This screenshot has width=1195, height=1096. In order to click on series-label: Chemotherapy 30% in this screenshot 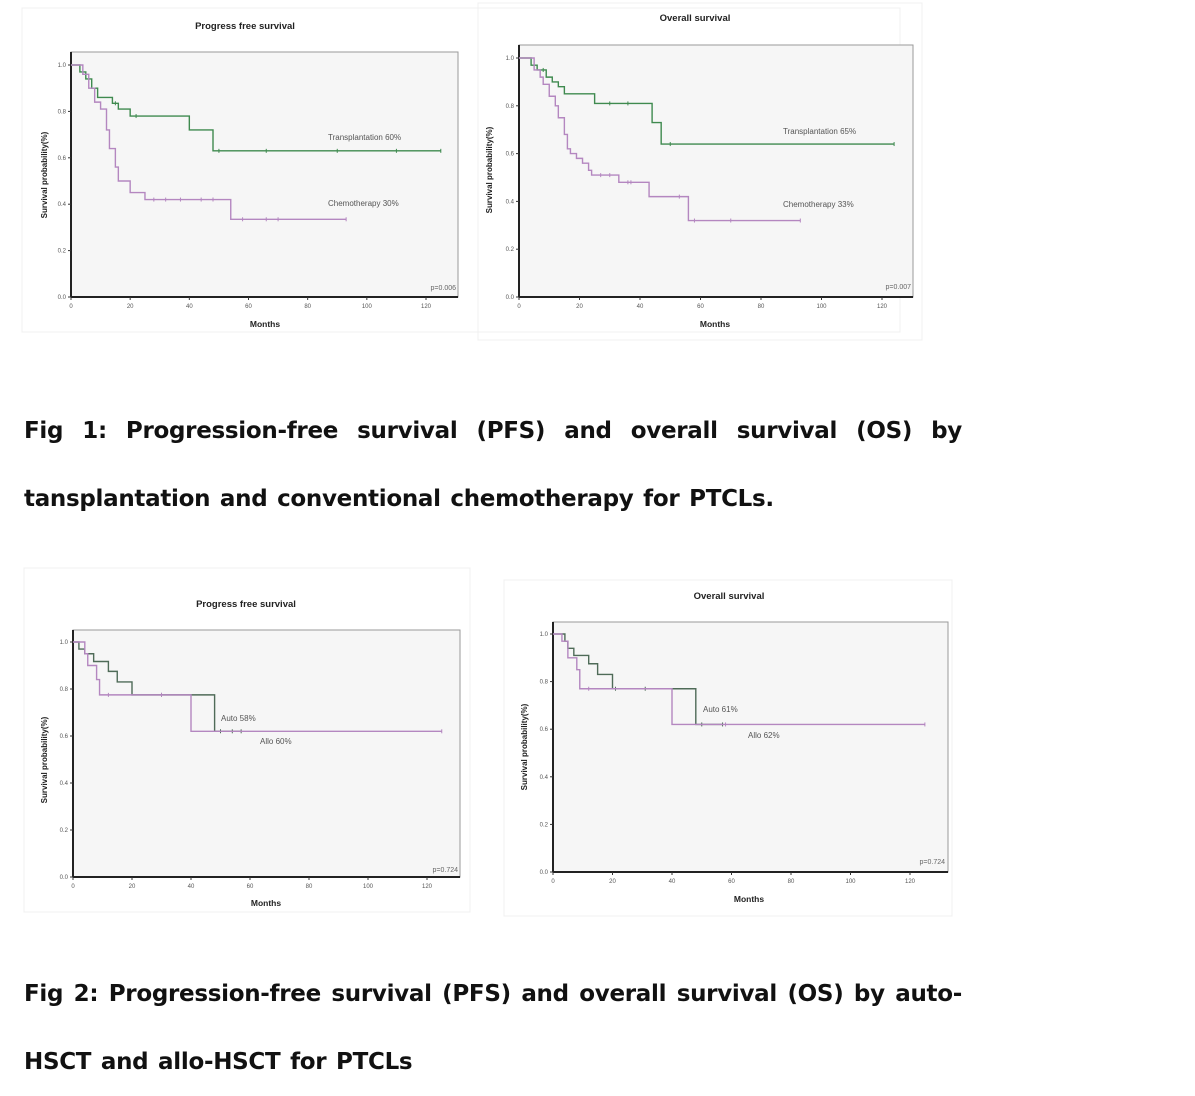, I will do `click(363, 203)`.